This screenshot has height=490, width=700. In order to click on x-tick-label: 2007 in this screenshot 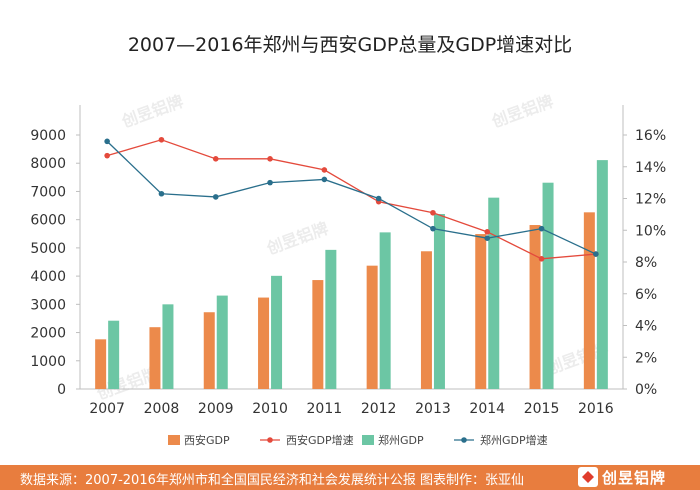, I will do `click(107, 409)`.